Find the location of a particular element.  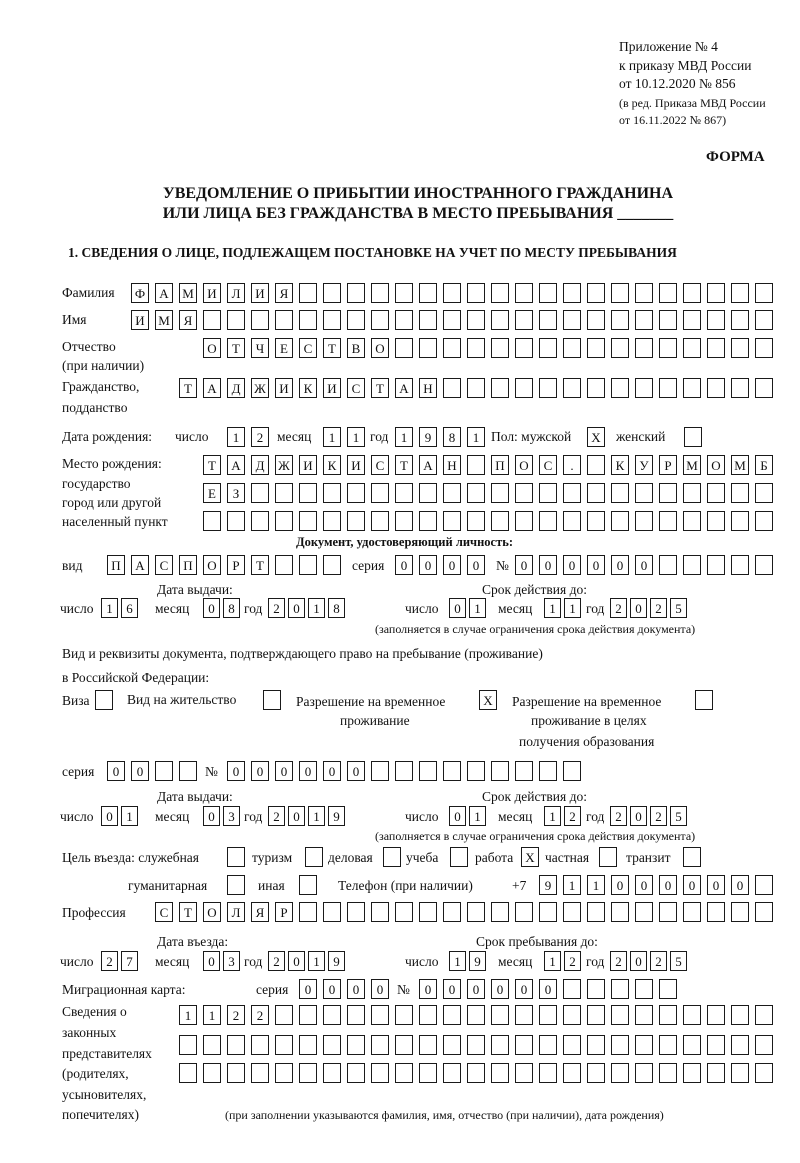

stay-issue-year-char-box: 2 is located at coordinates (276, 816).